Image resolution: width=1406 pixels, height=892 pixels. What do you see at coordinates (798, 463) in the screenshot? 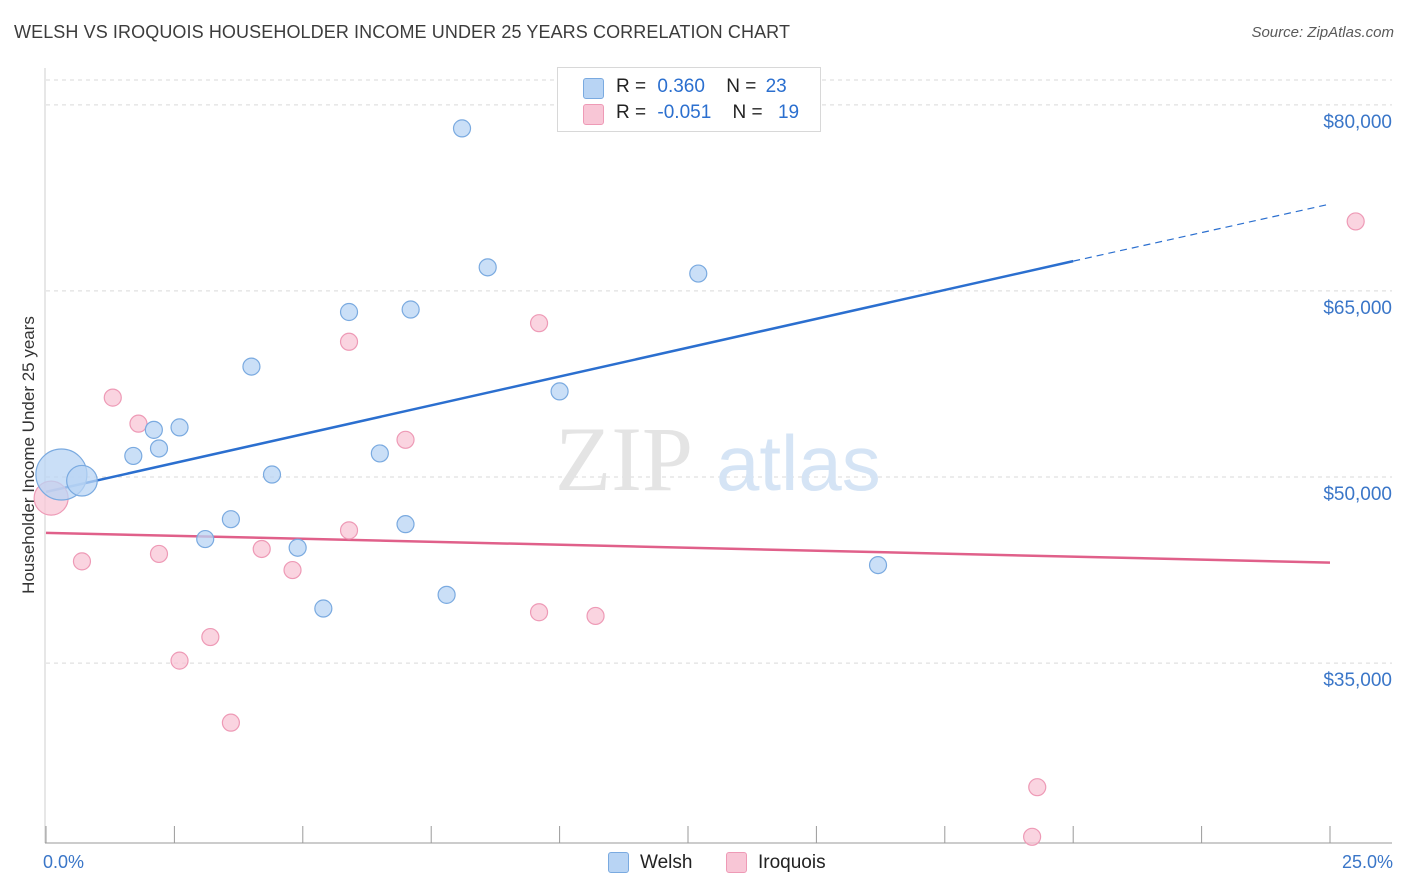
I see `watermark-atlas: atlas` at bounding box center [798, 463].